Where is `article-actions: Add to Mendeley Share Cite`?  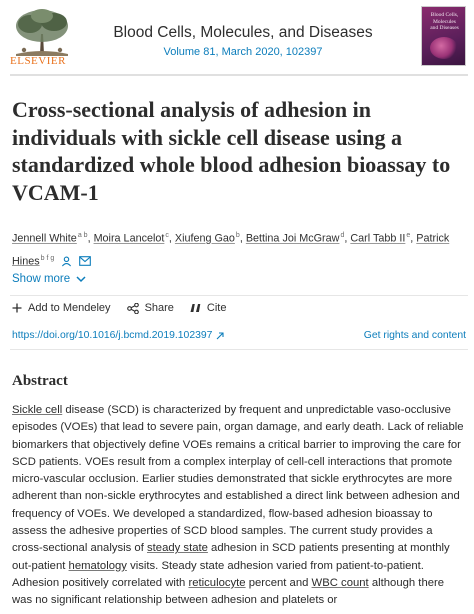
article-actions: Add to Mendeley Share Cite is located at coordinates (119, 308).